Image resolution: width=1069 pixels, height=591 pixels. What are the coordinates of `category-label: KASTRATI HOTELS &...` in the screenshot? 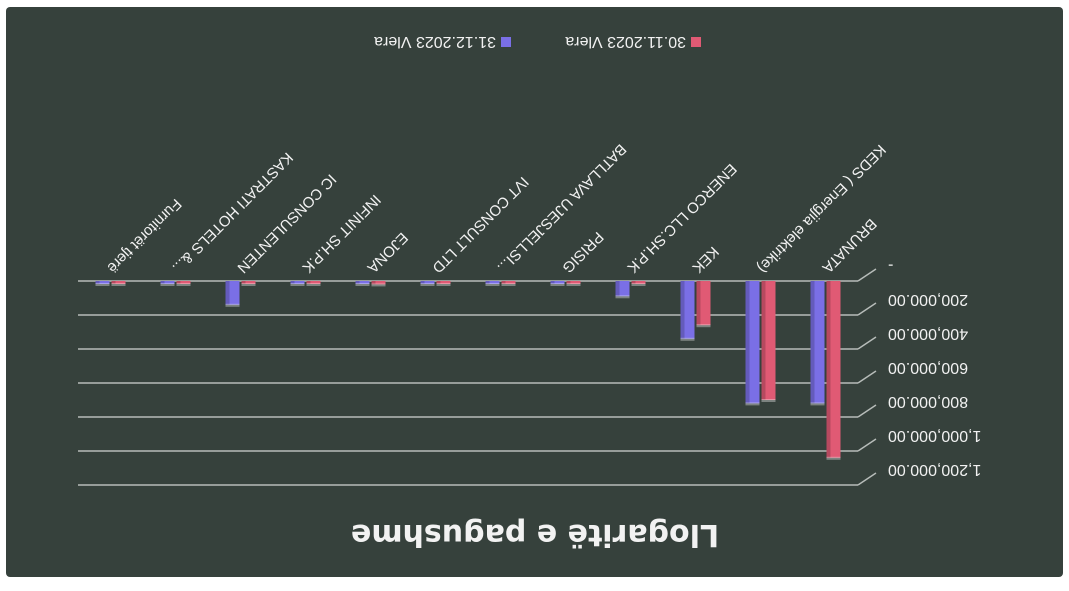 It's located at (232, 212).